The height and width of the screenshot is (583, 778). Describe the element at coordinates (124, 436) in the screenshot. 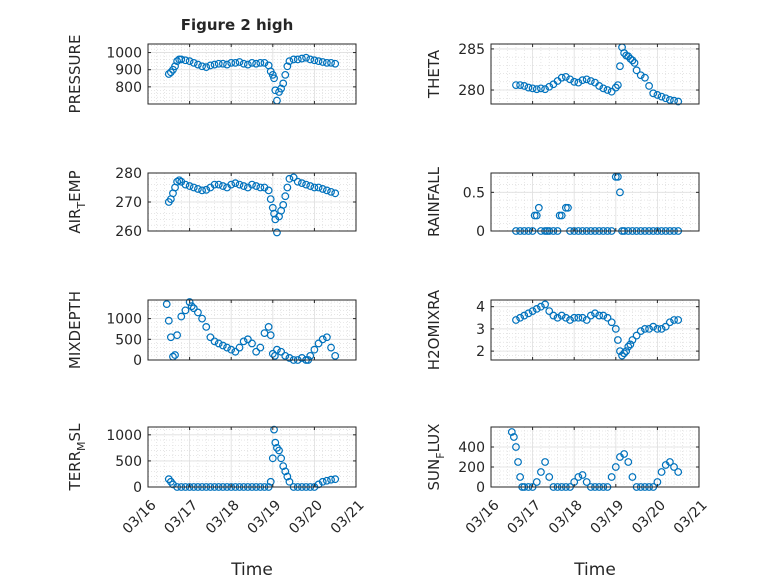

I see `y-tick-label: 1000` at that location.